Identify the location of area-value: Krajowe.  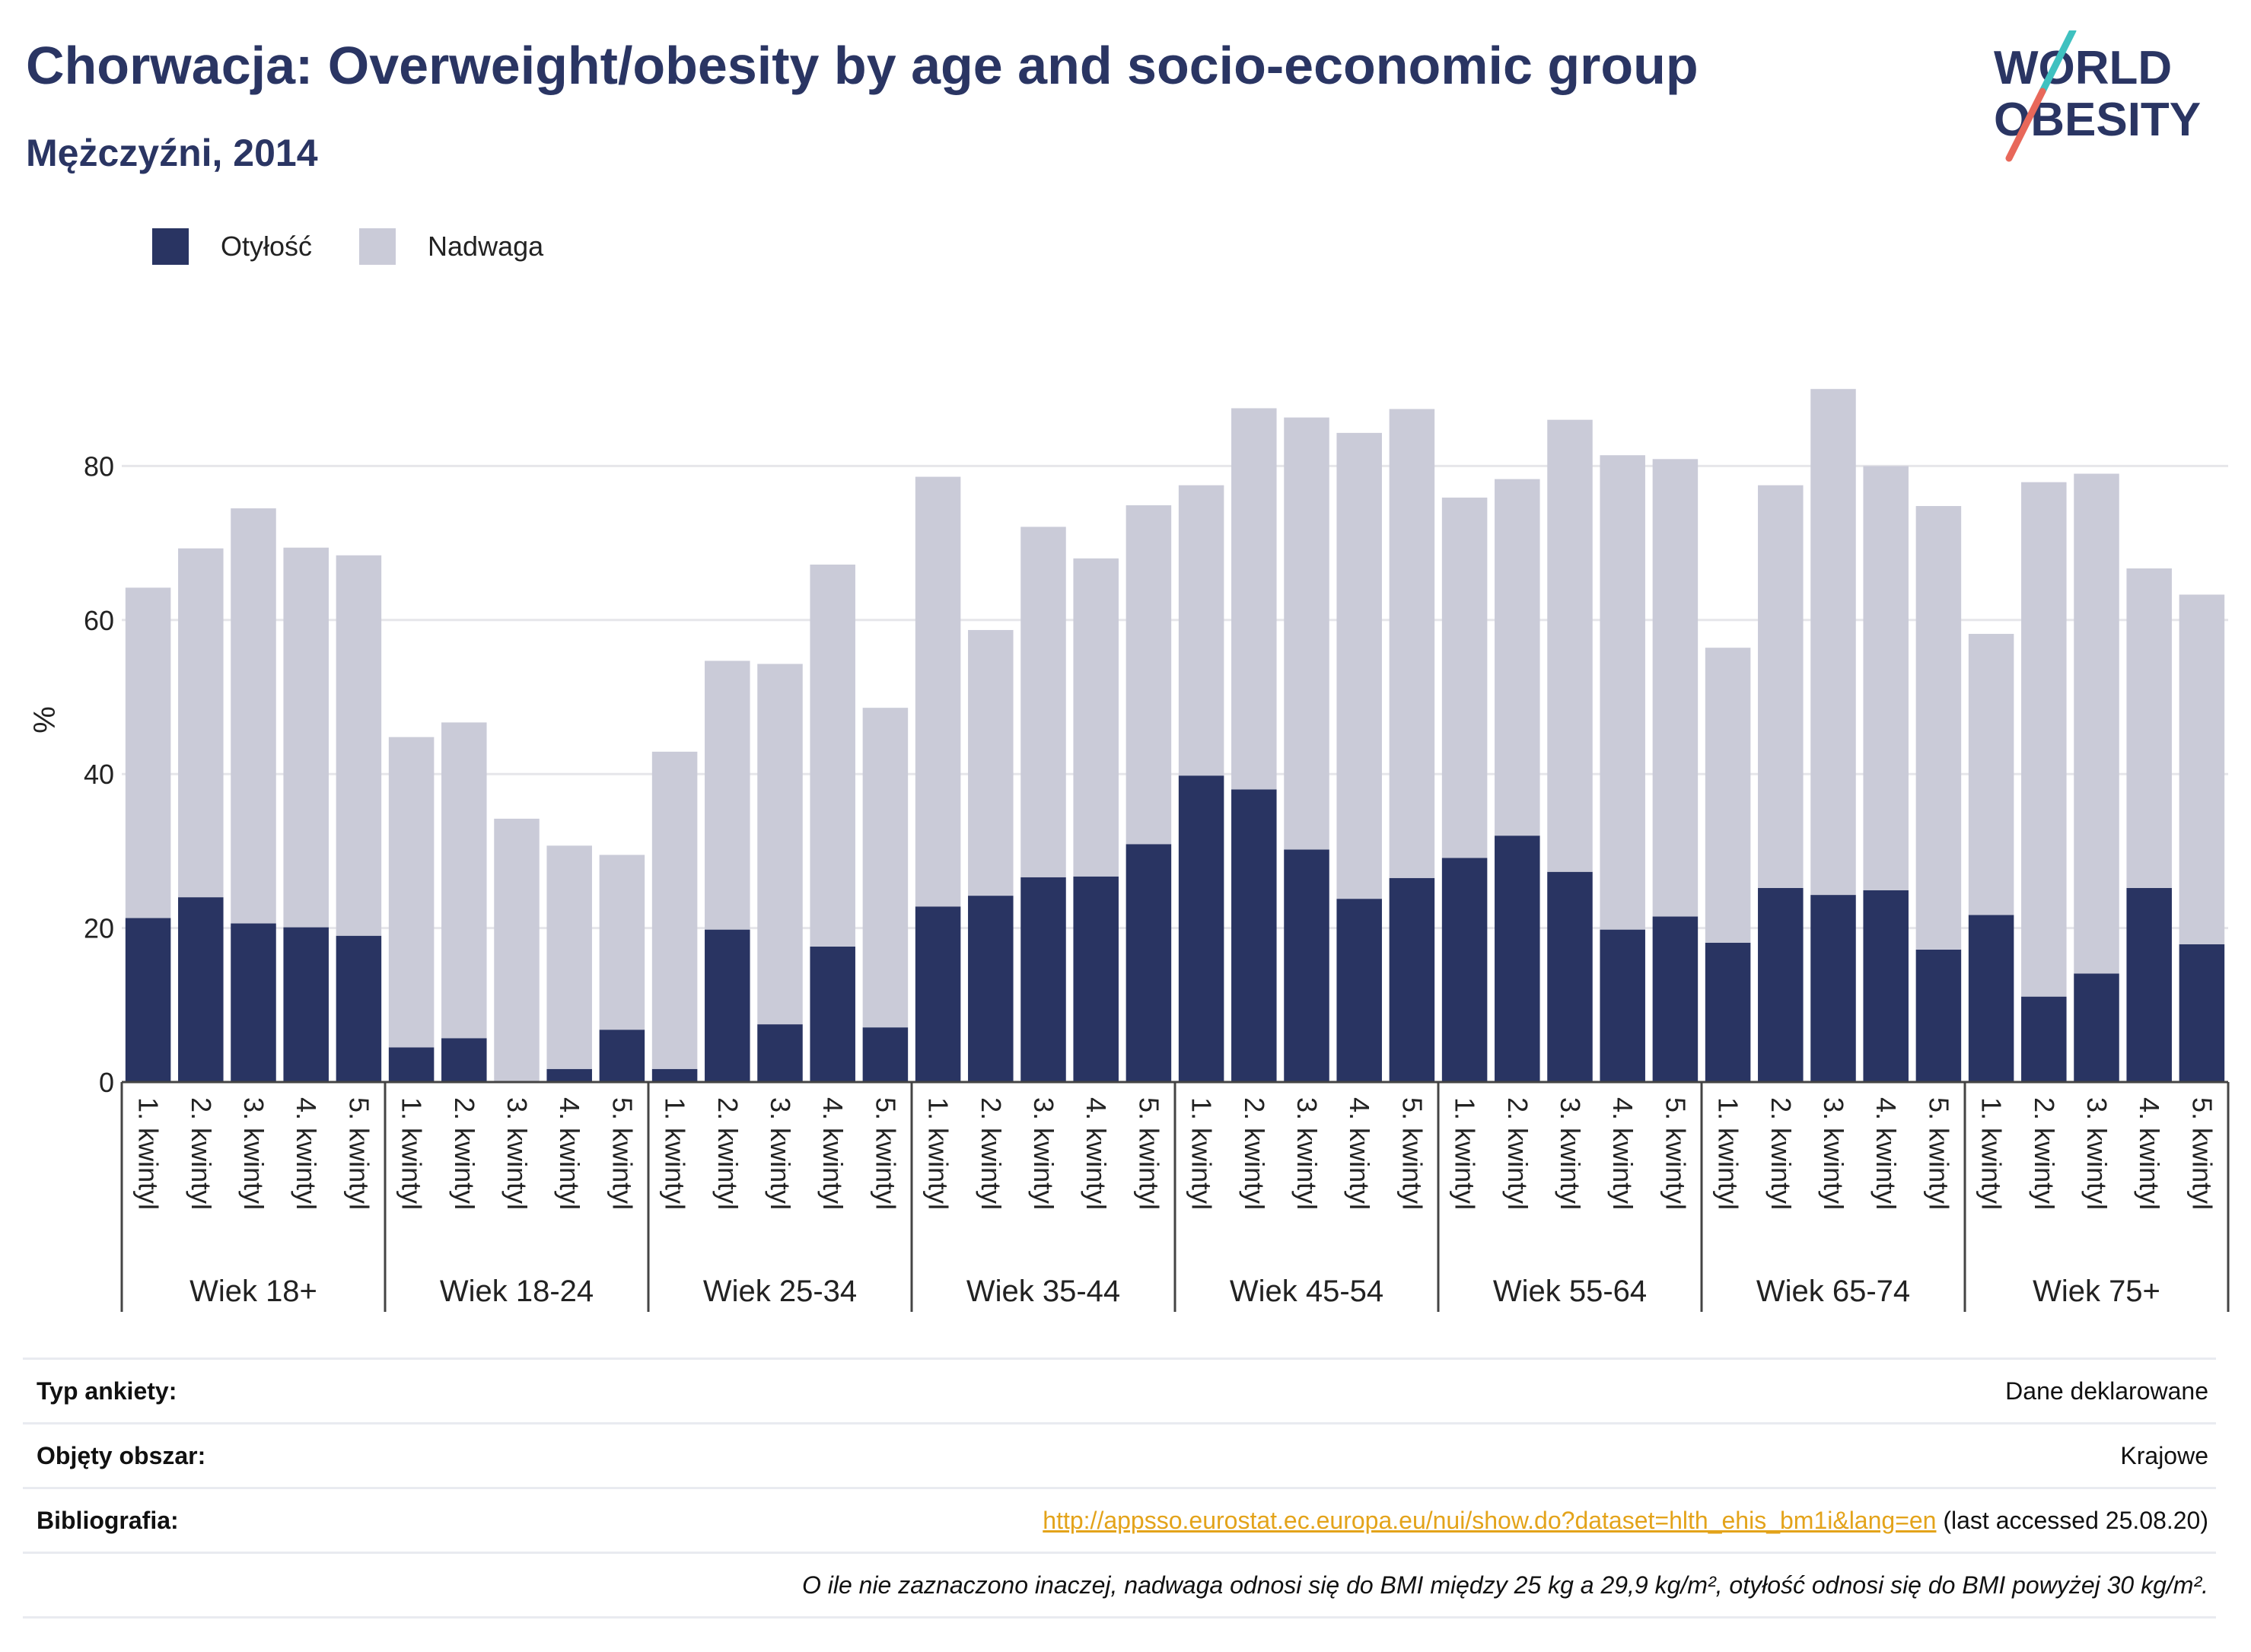
(2164, 1455).